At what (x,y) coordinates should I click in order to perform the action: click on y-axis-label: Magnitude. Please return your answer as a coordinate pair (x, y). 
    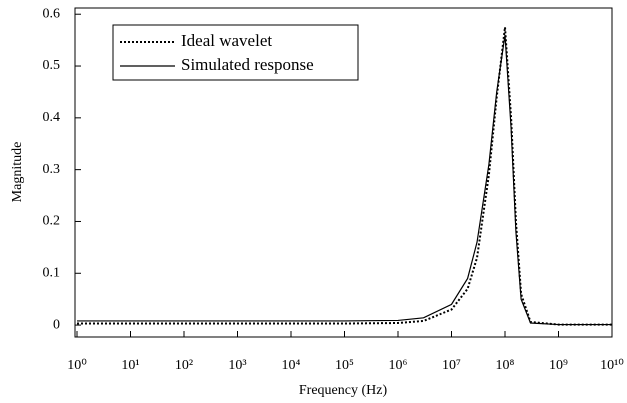
    Looking at the image, I should click on (17, 172).